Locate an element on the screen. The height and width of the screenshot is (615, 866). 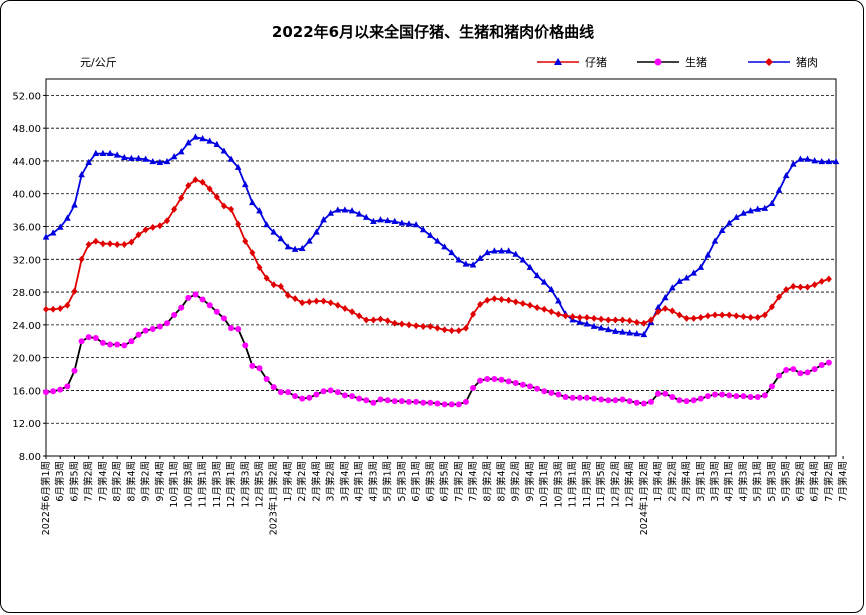
x-tick-label: 11月第1周 is located at coordinates (573, 484).